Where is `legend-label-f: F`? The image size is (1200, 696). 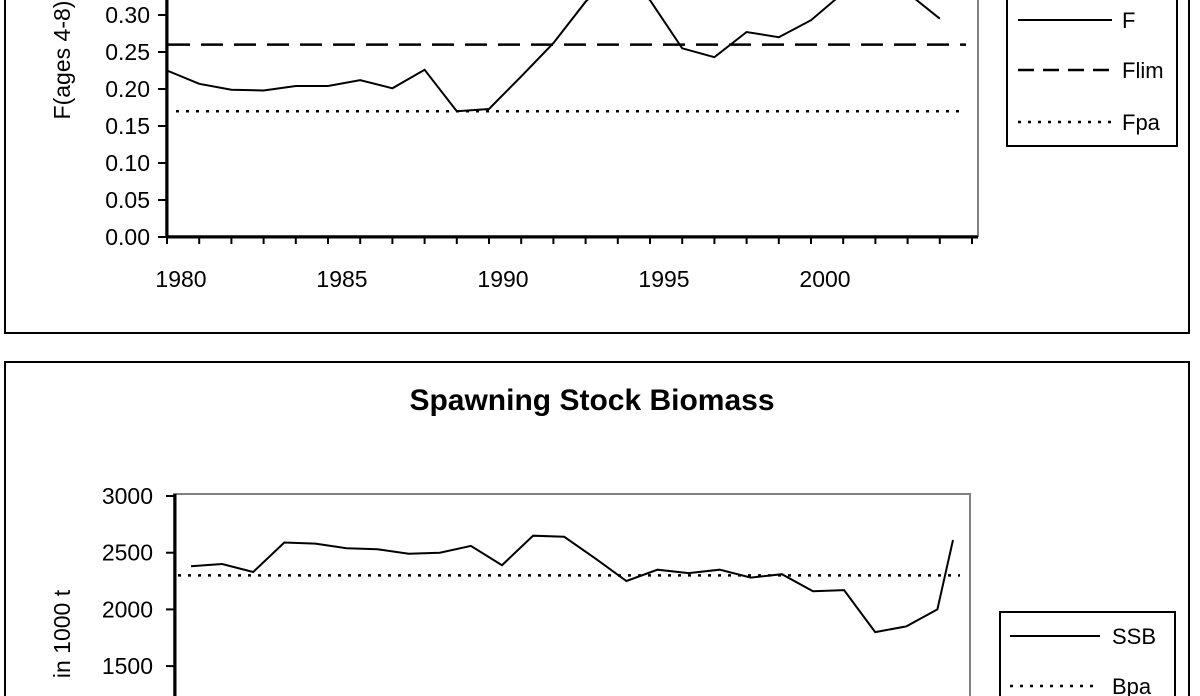 legend-label-f: F is located at coordinates (1128, 20).